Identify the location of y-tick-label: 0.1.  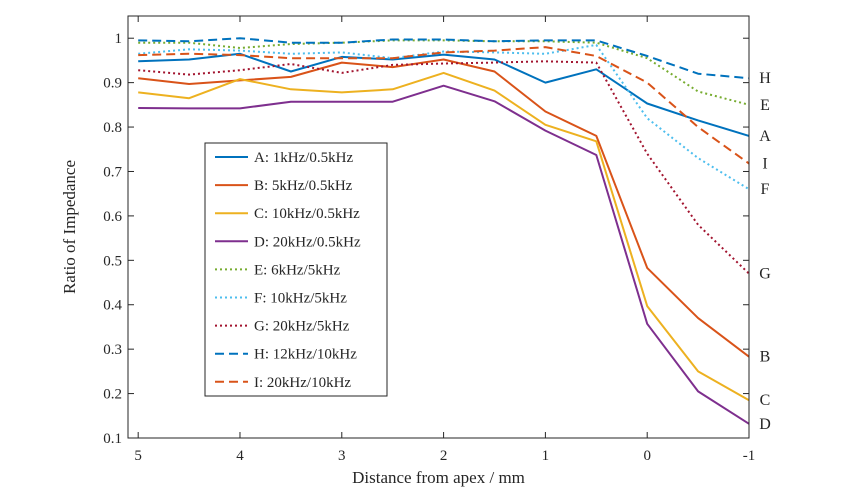
(112, 439).